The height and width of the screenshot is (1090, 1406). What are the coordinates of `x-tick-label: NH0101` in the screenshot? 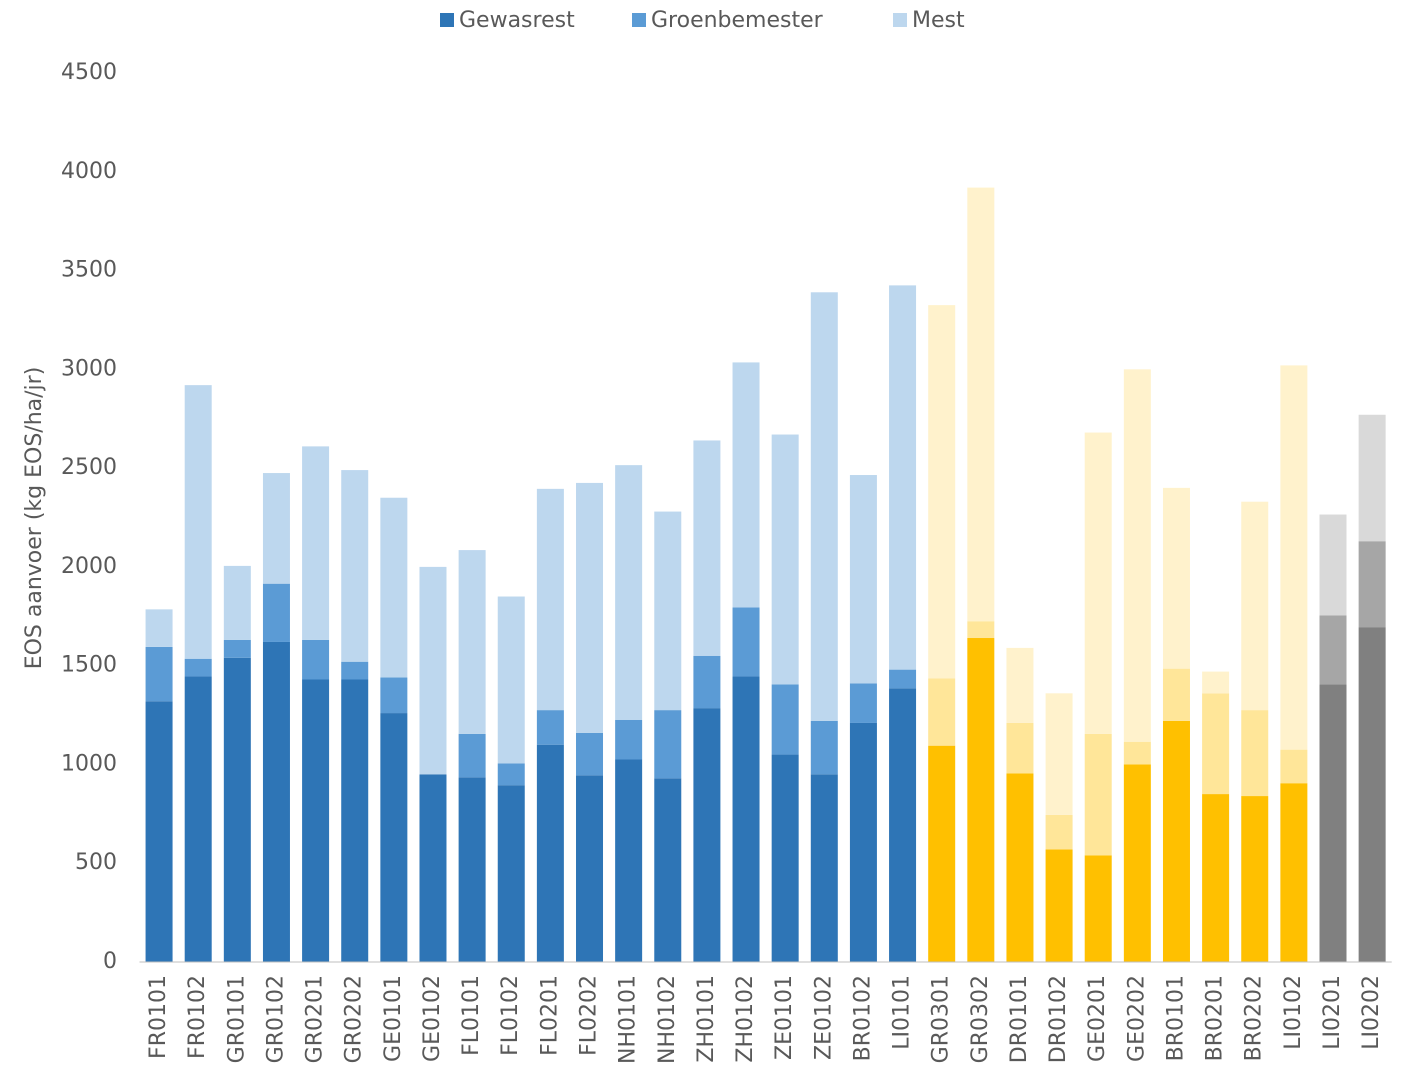 It's located at (628, 1019).